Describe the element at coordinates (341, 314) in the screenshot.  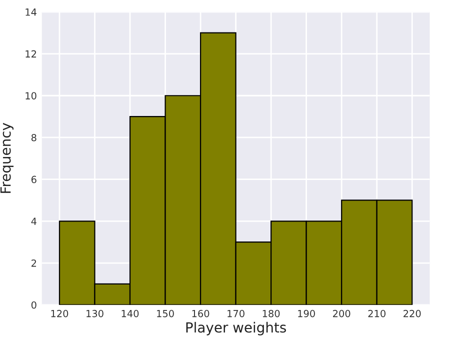
I see `x-tick-label: 200` at that location.